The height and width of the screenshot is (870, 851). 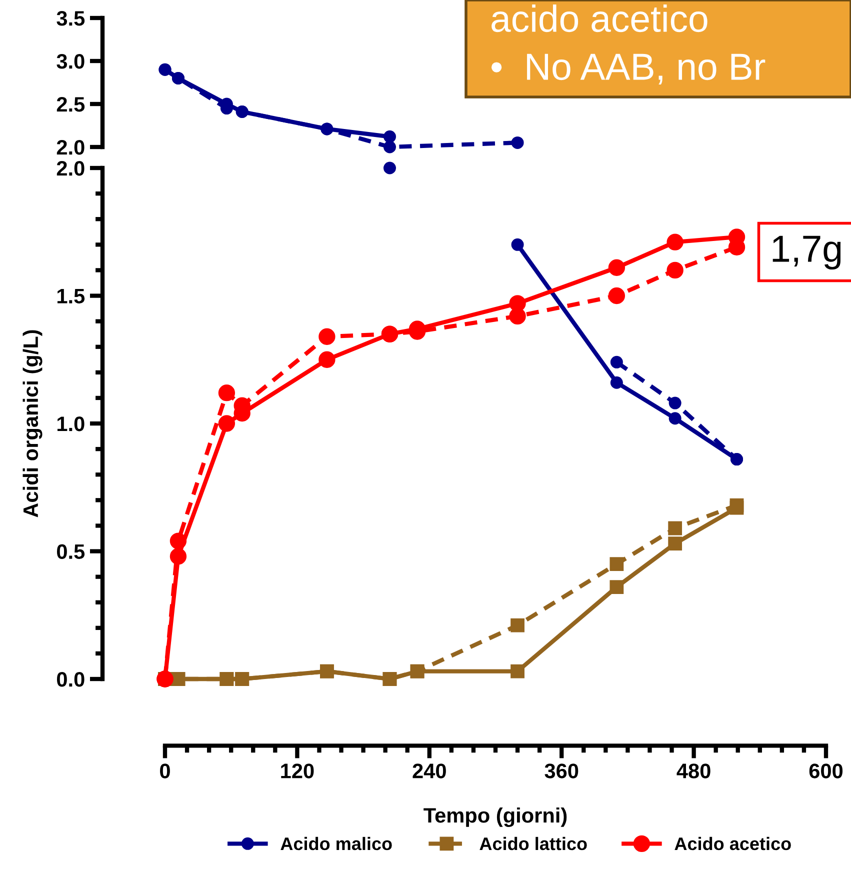 What do you see at coordinates (71, 552) in the screenshot?
I see `y-tick-label: 0.5` at bounding box center [71, 552].